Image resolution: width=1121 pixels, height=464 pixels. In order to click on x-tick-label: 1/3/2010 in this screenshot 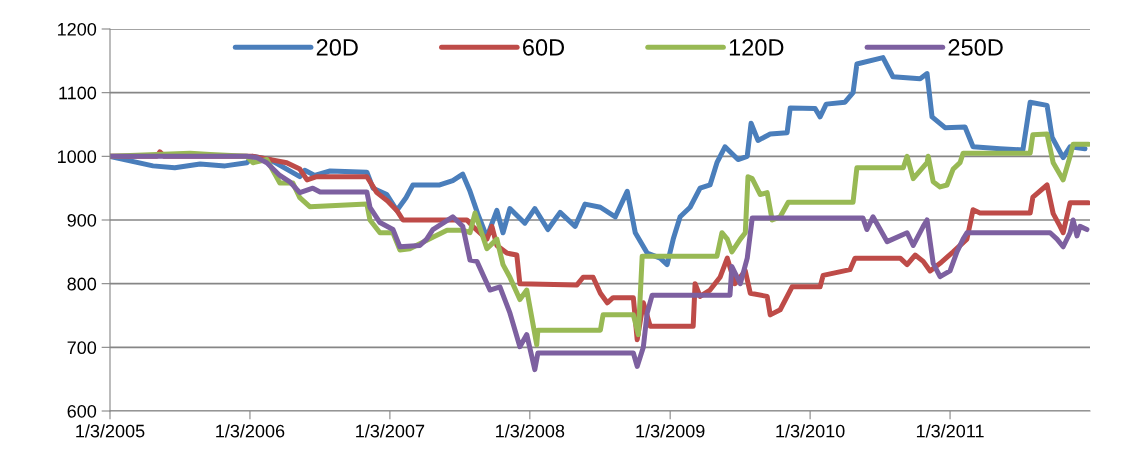, I will do `click(810, 431)`.